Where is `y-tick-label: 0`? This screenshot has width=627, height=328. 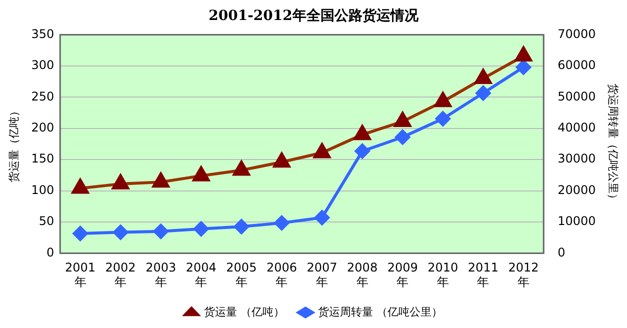 y-tick-label: 0 is located at coordinates (50, 252).